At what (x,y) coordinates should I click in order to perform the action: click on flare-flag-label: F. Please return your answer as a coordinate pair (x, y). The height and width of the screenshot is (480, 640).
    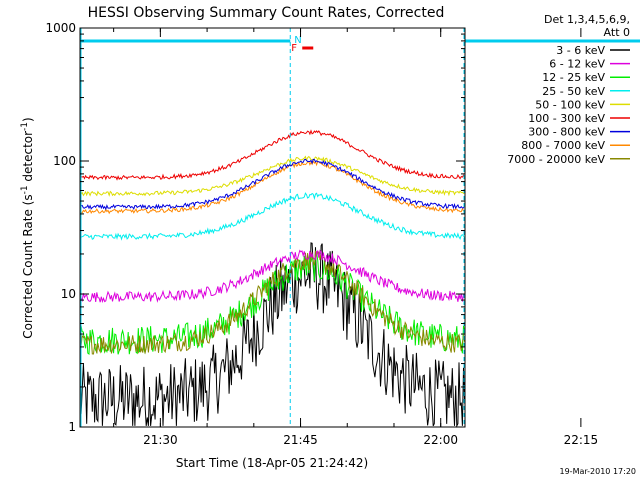
    Looking at the image, I should click on (294, 48).